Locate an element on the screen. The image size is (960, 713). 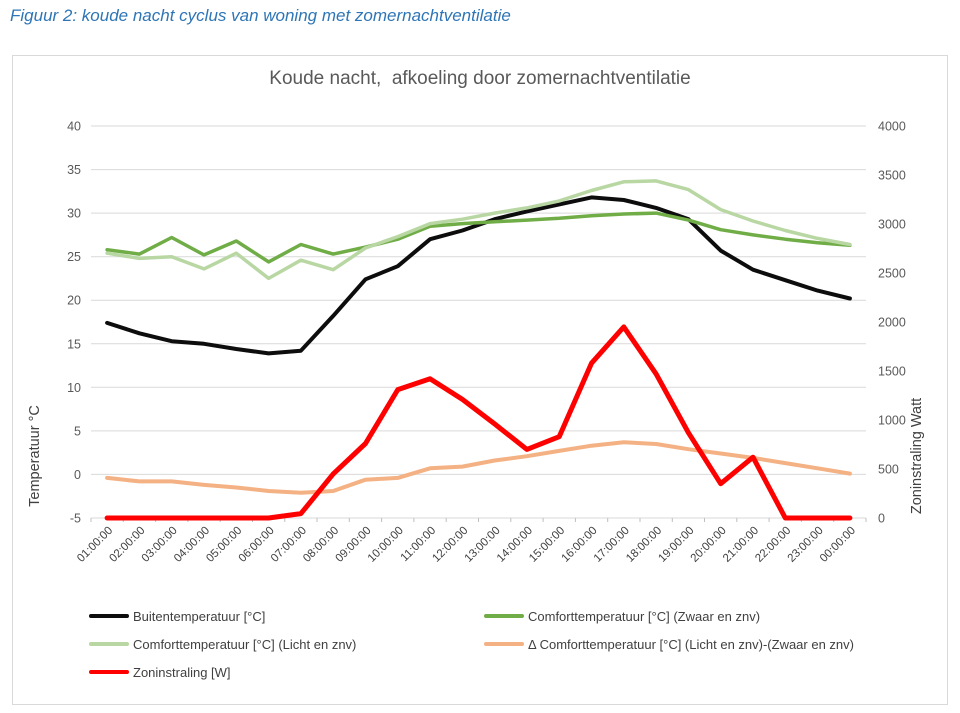
legend-item: Comforttemperatuur [°C] (Licht en znv) is located at coordinates (222, 644).